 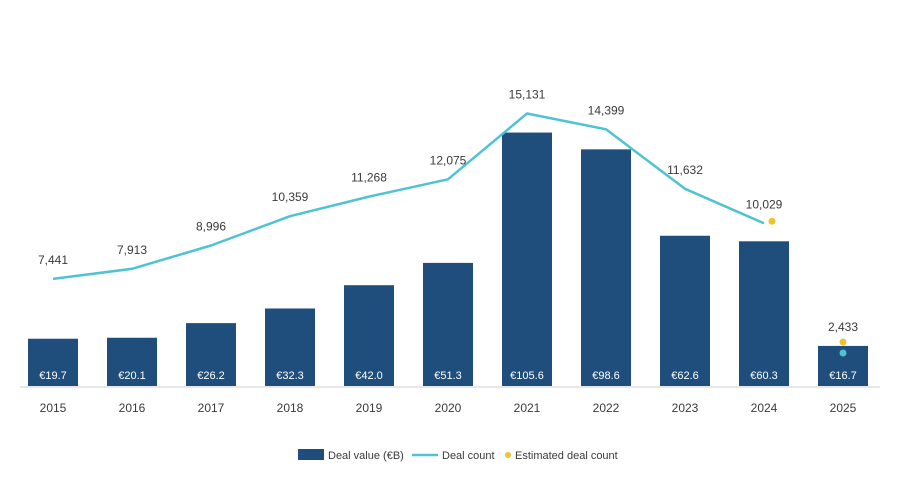 I want to click on bar-2022, so click(x=606, y=267).